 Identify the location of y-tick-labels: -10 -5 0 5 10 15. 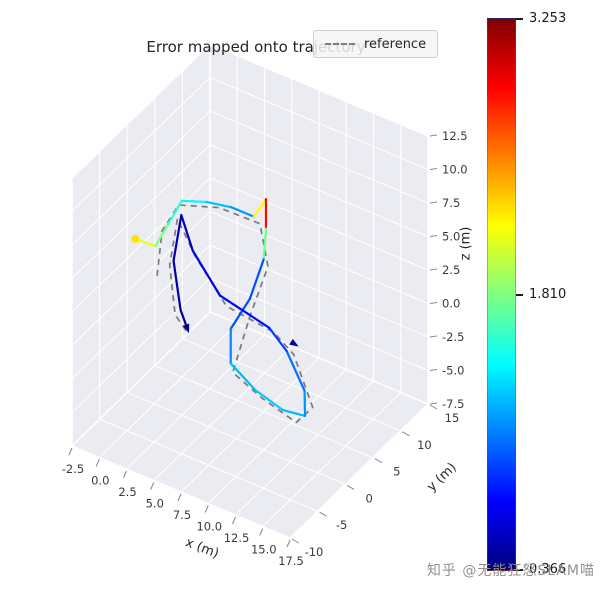
(382, 485).